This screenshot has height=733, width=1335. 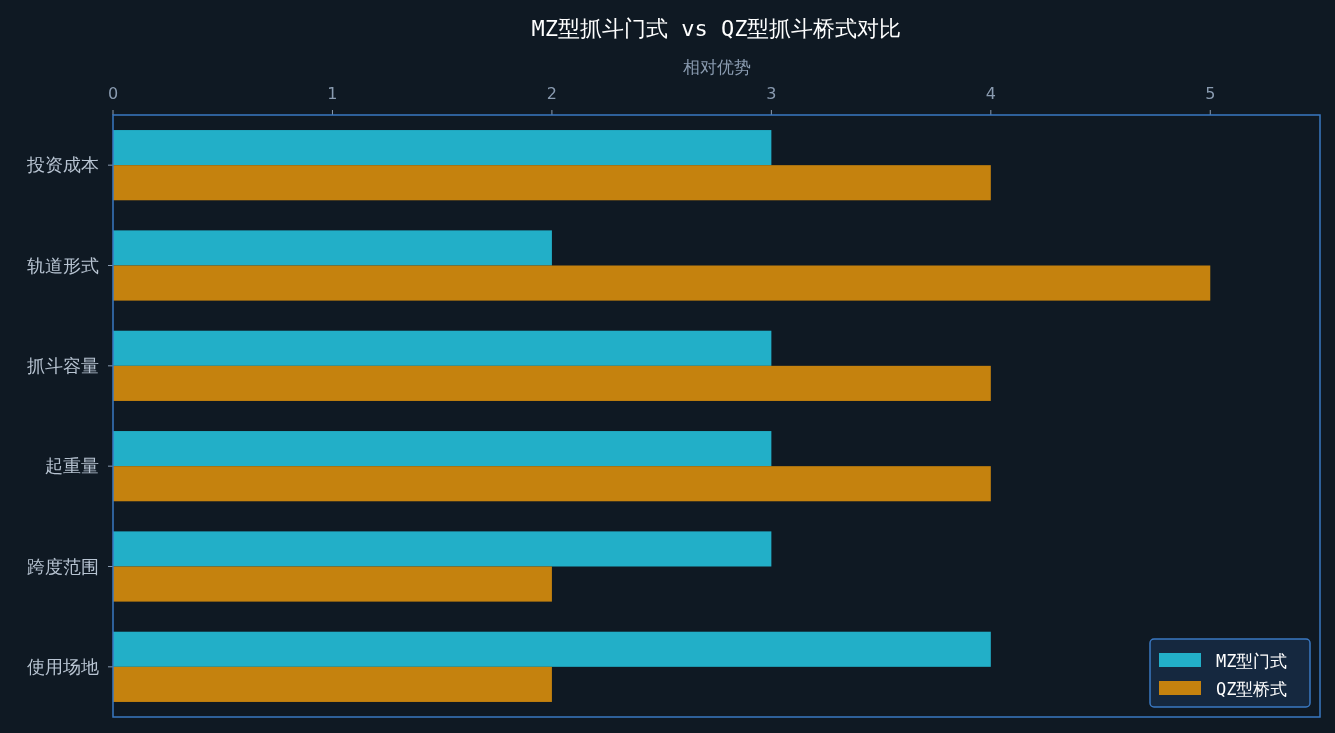 I want to click on x-tick-label: 5, so click(x=1210, y=93).